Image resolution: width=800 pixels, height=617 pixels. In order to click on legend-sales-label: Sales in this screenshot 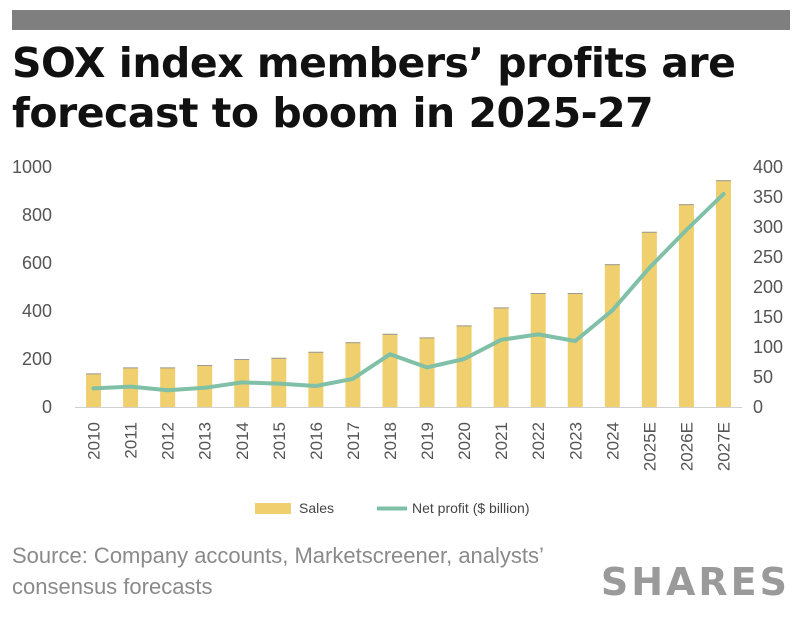, I will do `click(316, 508)`.